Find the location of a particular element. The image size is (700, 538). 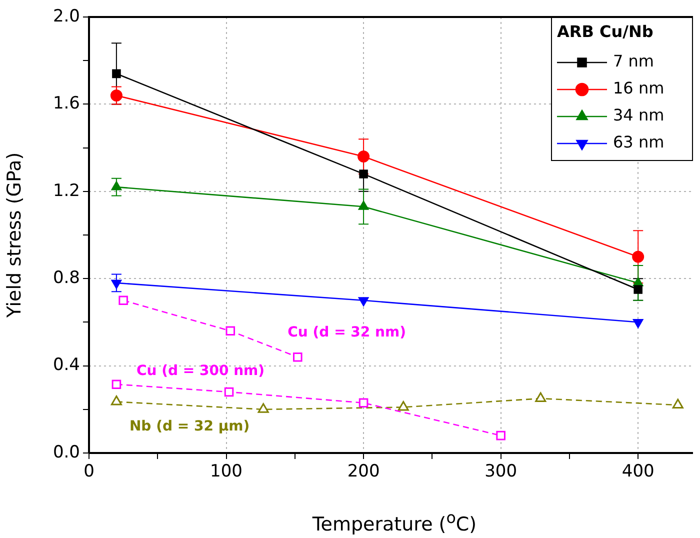

y-tick-label: 0.0 is located at coordinates (66, 452).